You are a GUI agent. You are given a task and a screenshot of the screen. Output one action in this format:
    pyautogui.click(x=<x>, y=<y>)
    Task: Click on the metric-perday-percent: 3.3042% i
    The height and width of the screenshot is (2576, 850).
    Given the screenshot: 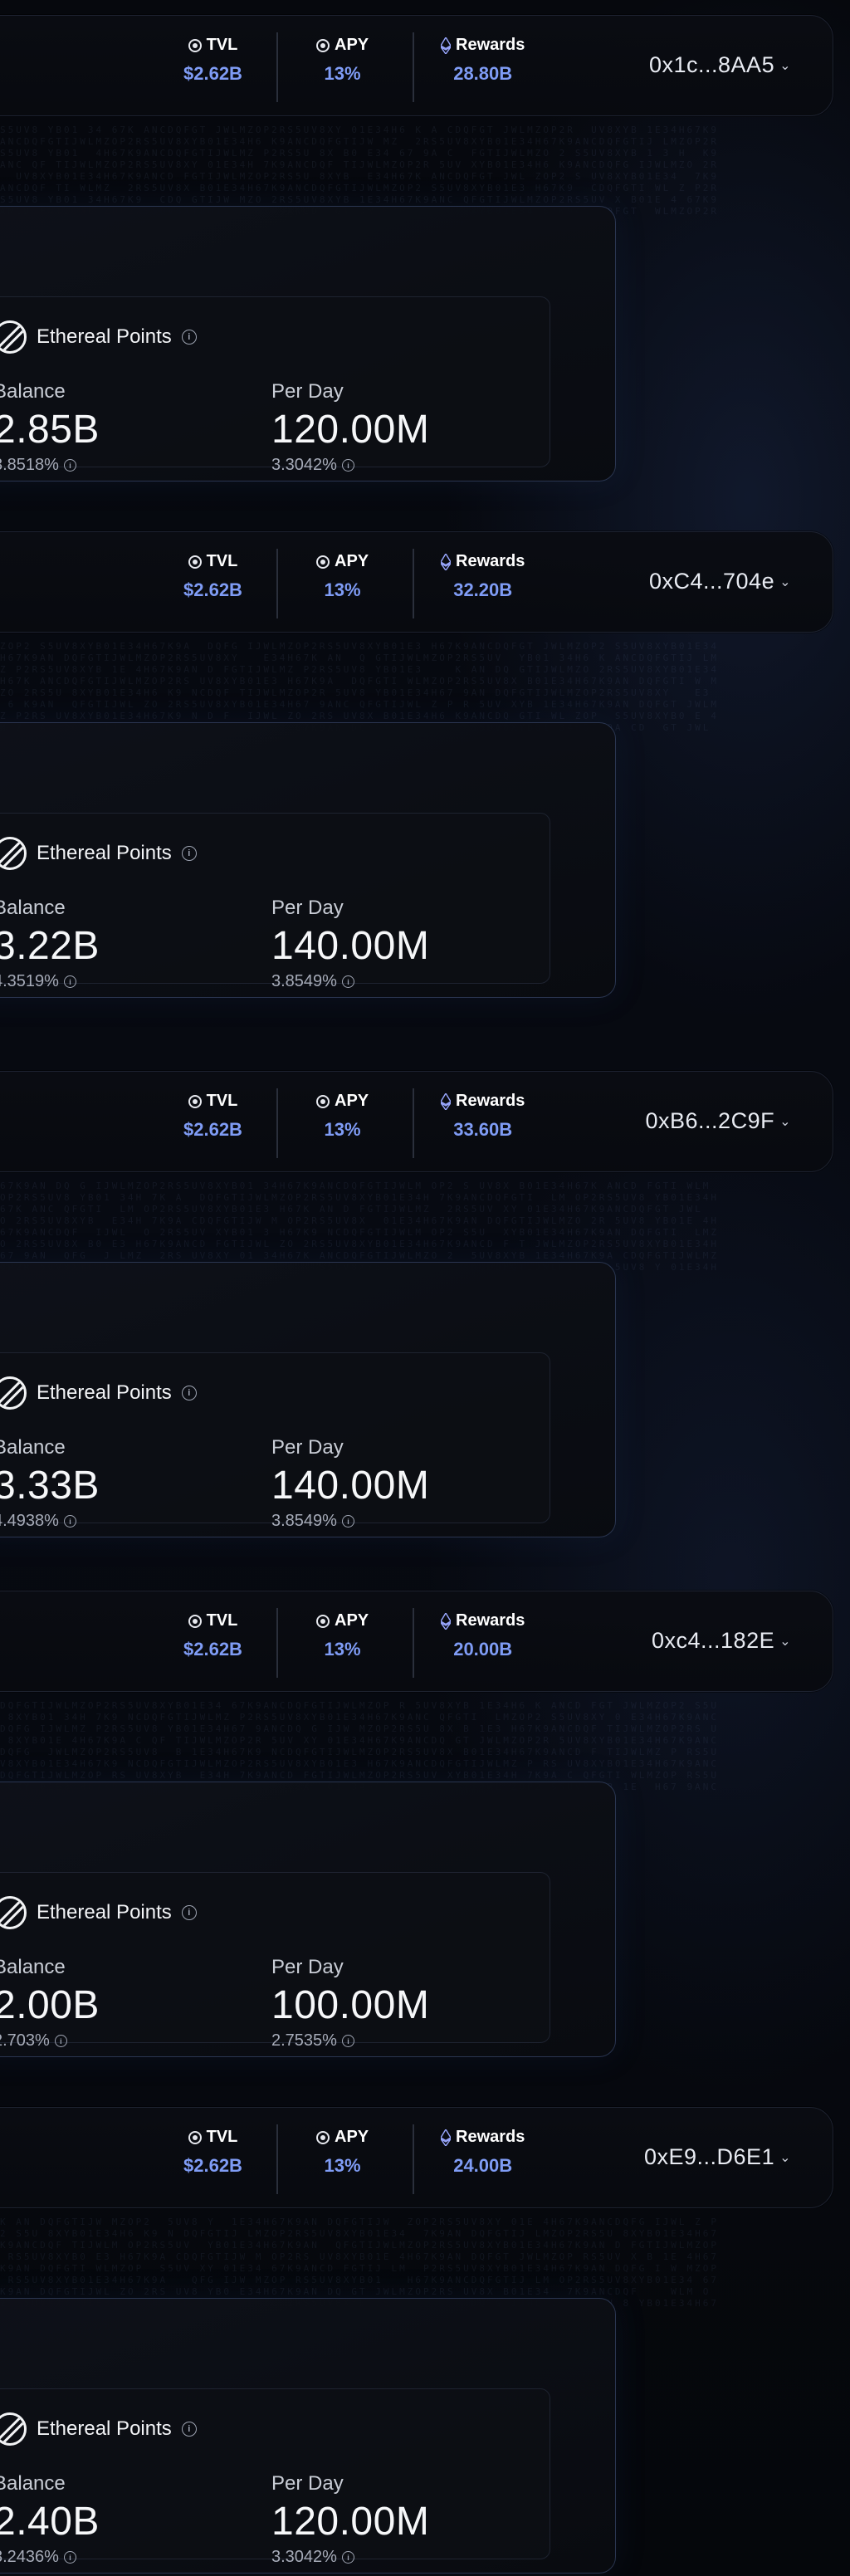 What is the action you would take?
    pyautogui.click(x=350, y=465)
    